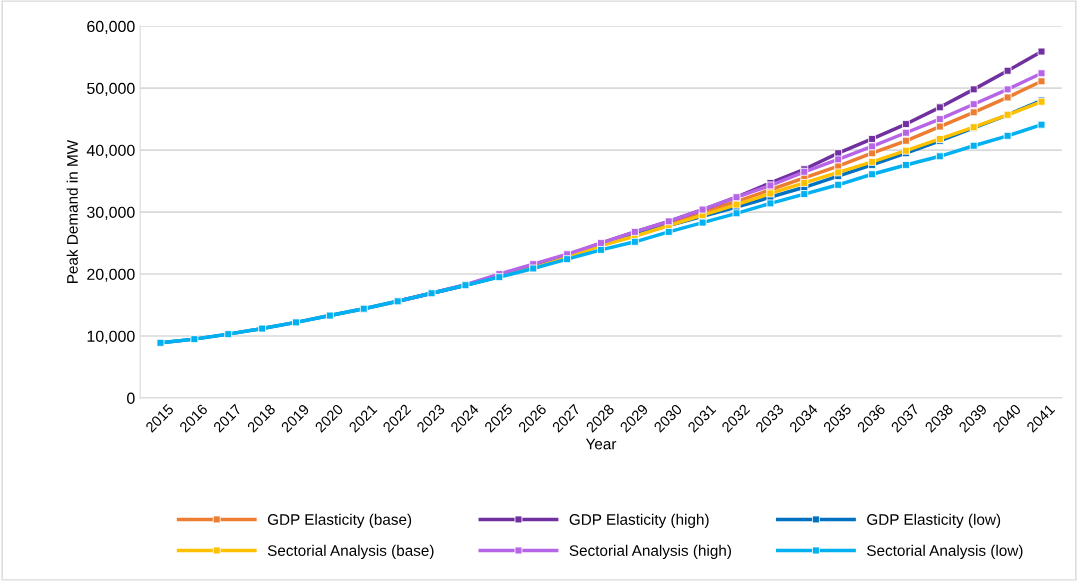 The image size is (1078, 581). Describe the element at coordinates (639, 520) in the screenshot. I see `legend-label: GDP Elasticity (high)` at that location.